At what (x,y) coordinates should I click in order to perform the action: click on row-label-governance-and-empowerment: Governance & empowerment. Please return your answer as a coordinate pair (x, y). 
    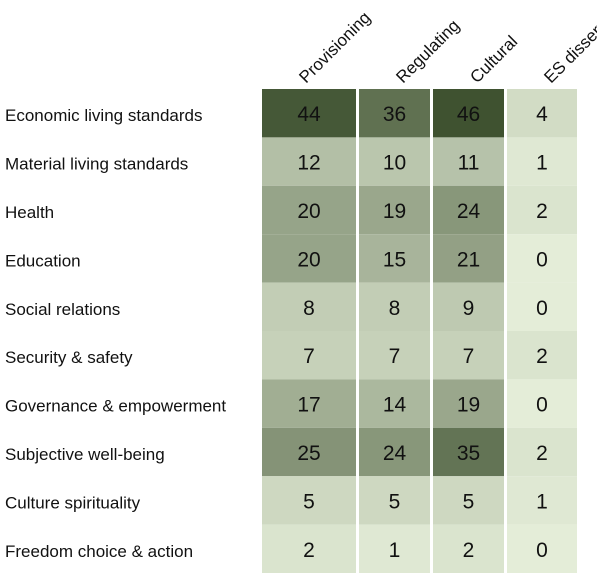
    Looking at the image, I should click on (115, 406).